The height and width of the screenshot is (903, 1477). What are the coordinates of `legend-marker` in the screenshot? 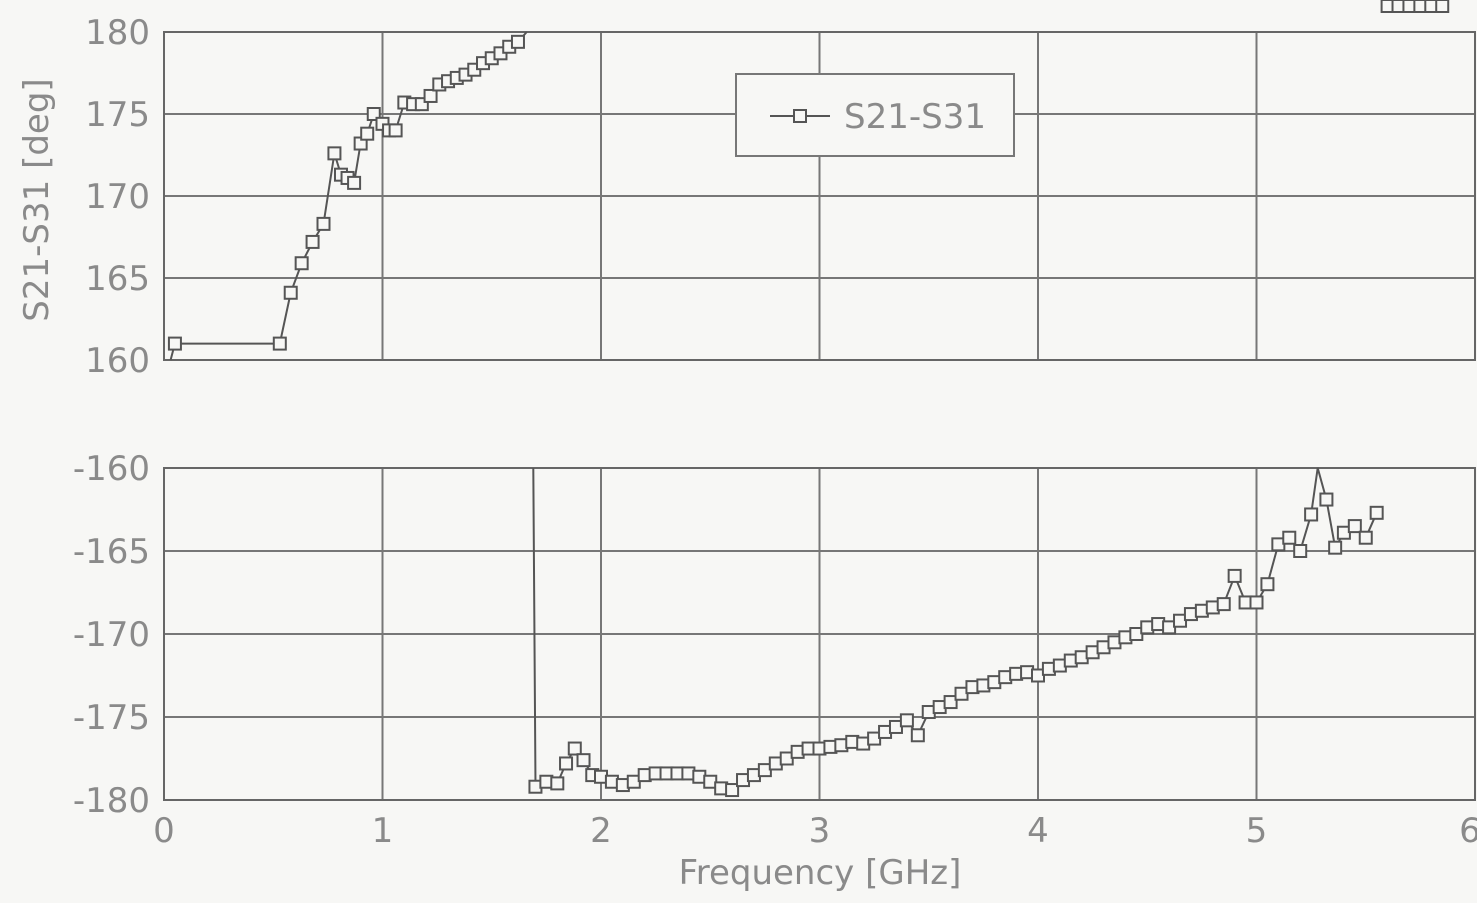 It's located at (800, 116).